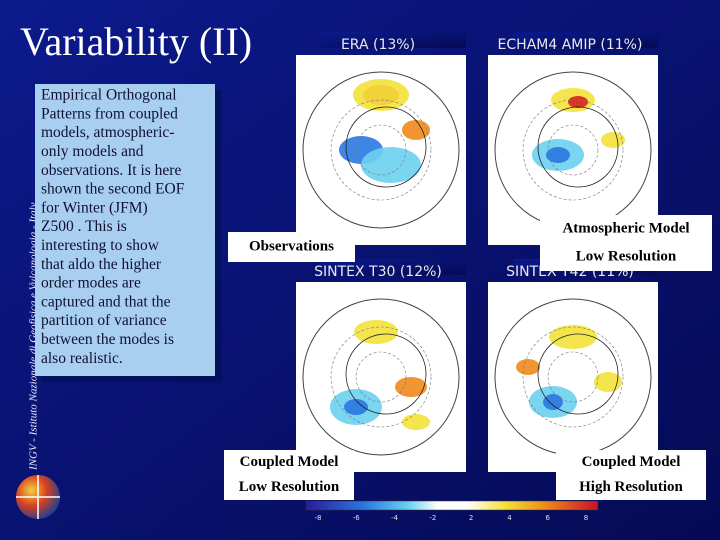  What do you see at coordinates (91, 283) in the screenshot?
I see `body-line: order modes are` at bounding box center [91, 283].